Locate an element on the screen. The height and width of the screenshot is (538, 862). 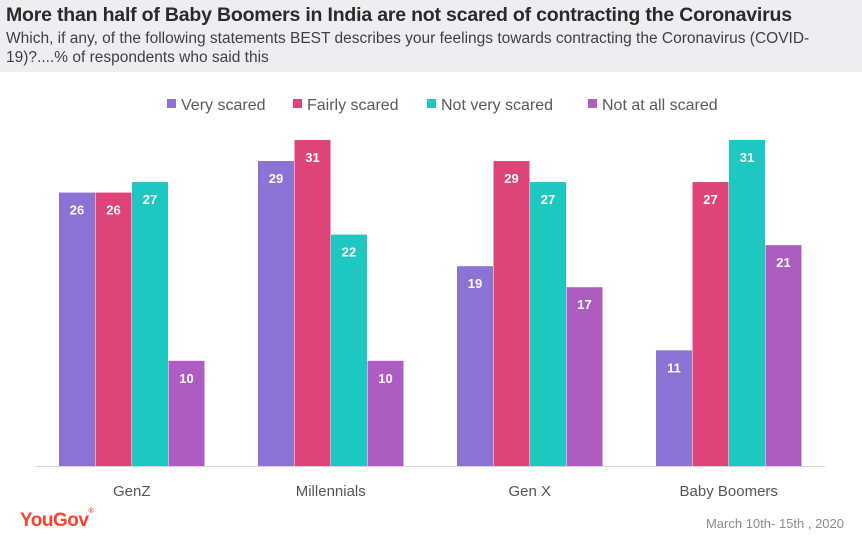
data-label: 19 is located at coordinates (475, 283).